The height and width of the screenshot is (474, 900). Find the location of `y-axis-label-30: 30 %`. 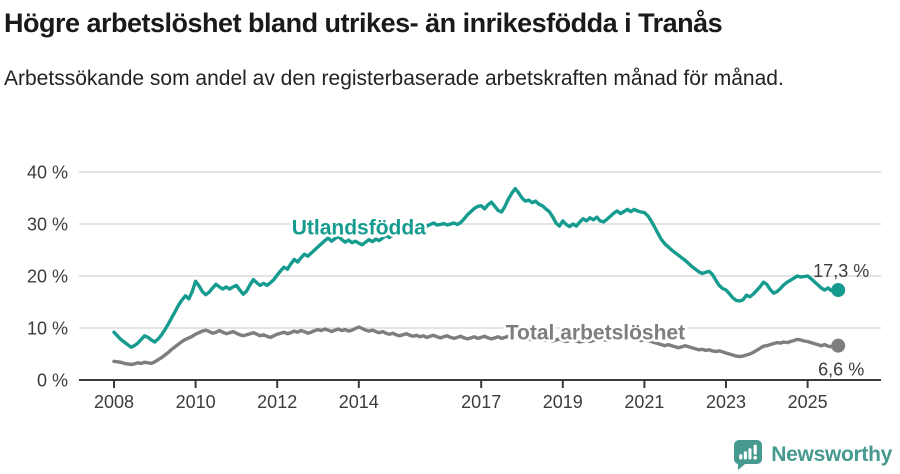

y-axis-label-30: 30 % is located at coordinates (47, 225).